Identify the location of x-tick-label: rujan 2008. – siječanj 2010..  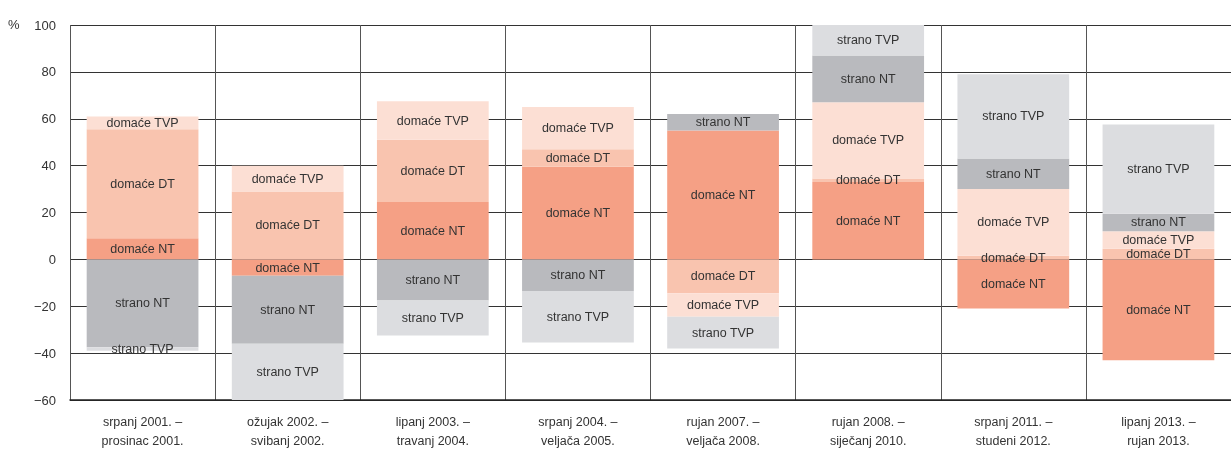
(868, 431).